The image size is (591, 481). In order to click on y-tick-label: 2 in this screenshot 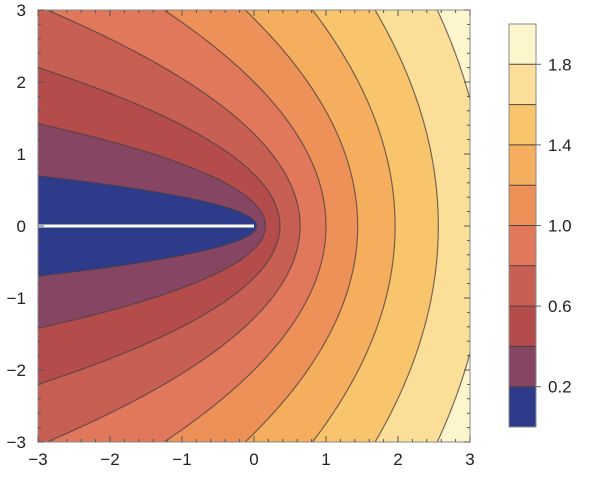, I will do `click(21, 82)`.